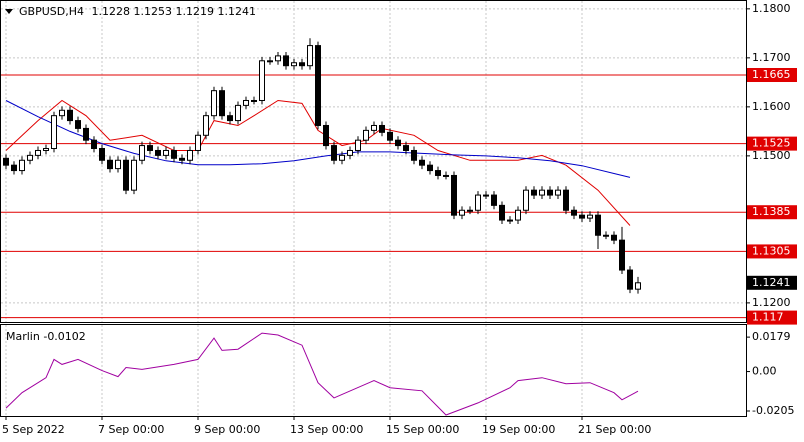  I want to click on y-tick-label: 1.1600, so click(771, 106).